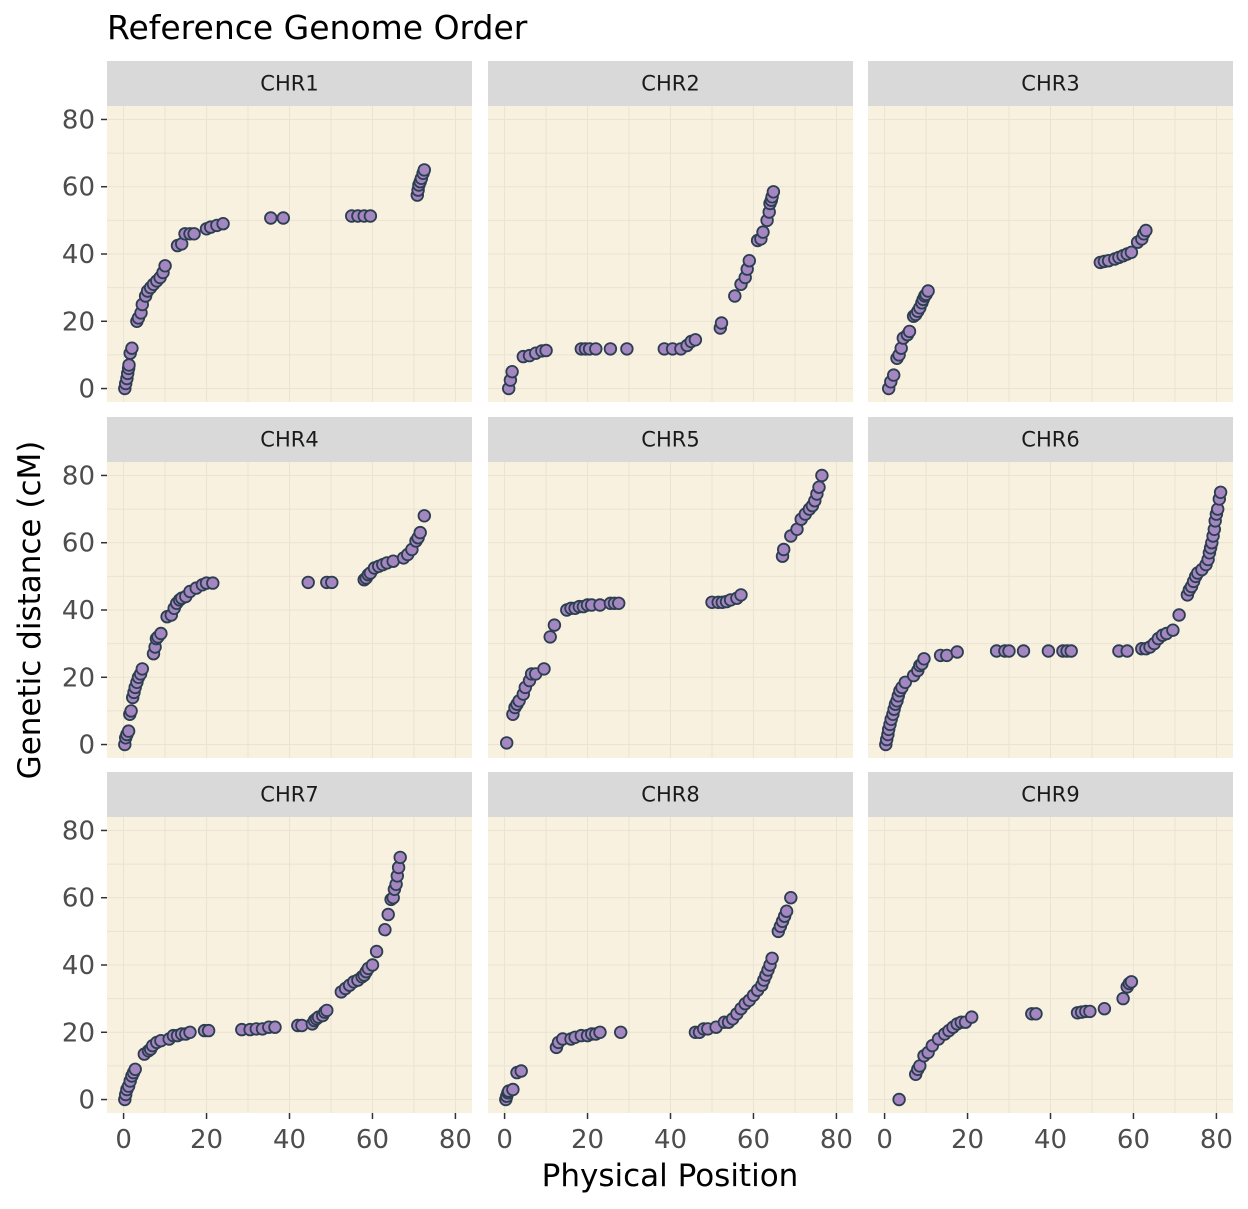 The image size is (1248, 1209). What do you see at coordinates (289, 795) in the screenshot?
I see `facet-strip-label: CHR7` at bounding box center [289, 795].